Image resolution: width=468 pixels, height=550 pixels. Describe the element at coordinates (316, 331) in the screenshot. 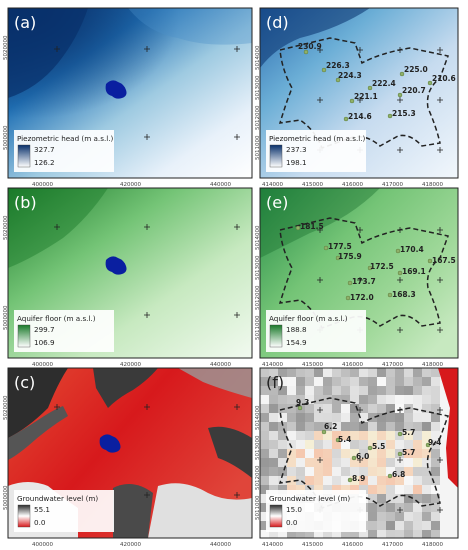

I see `legend: Aquifer floor (m a.s.l.) 188.8 154.9` at that location.